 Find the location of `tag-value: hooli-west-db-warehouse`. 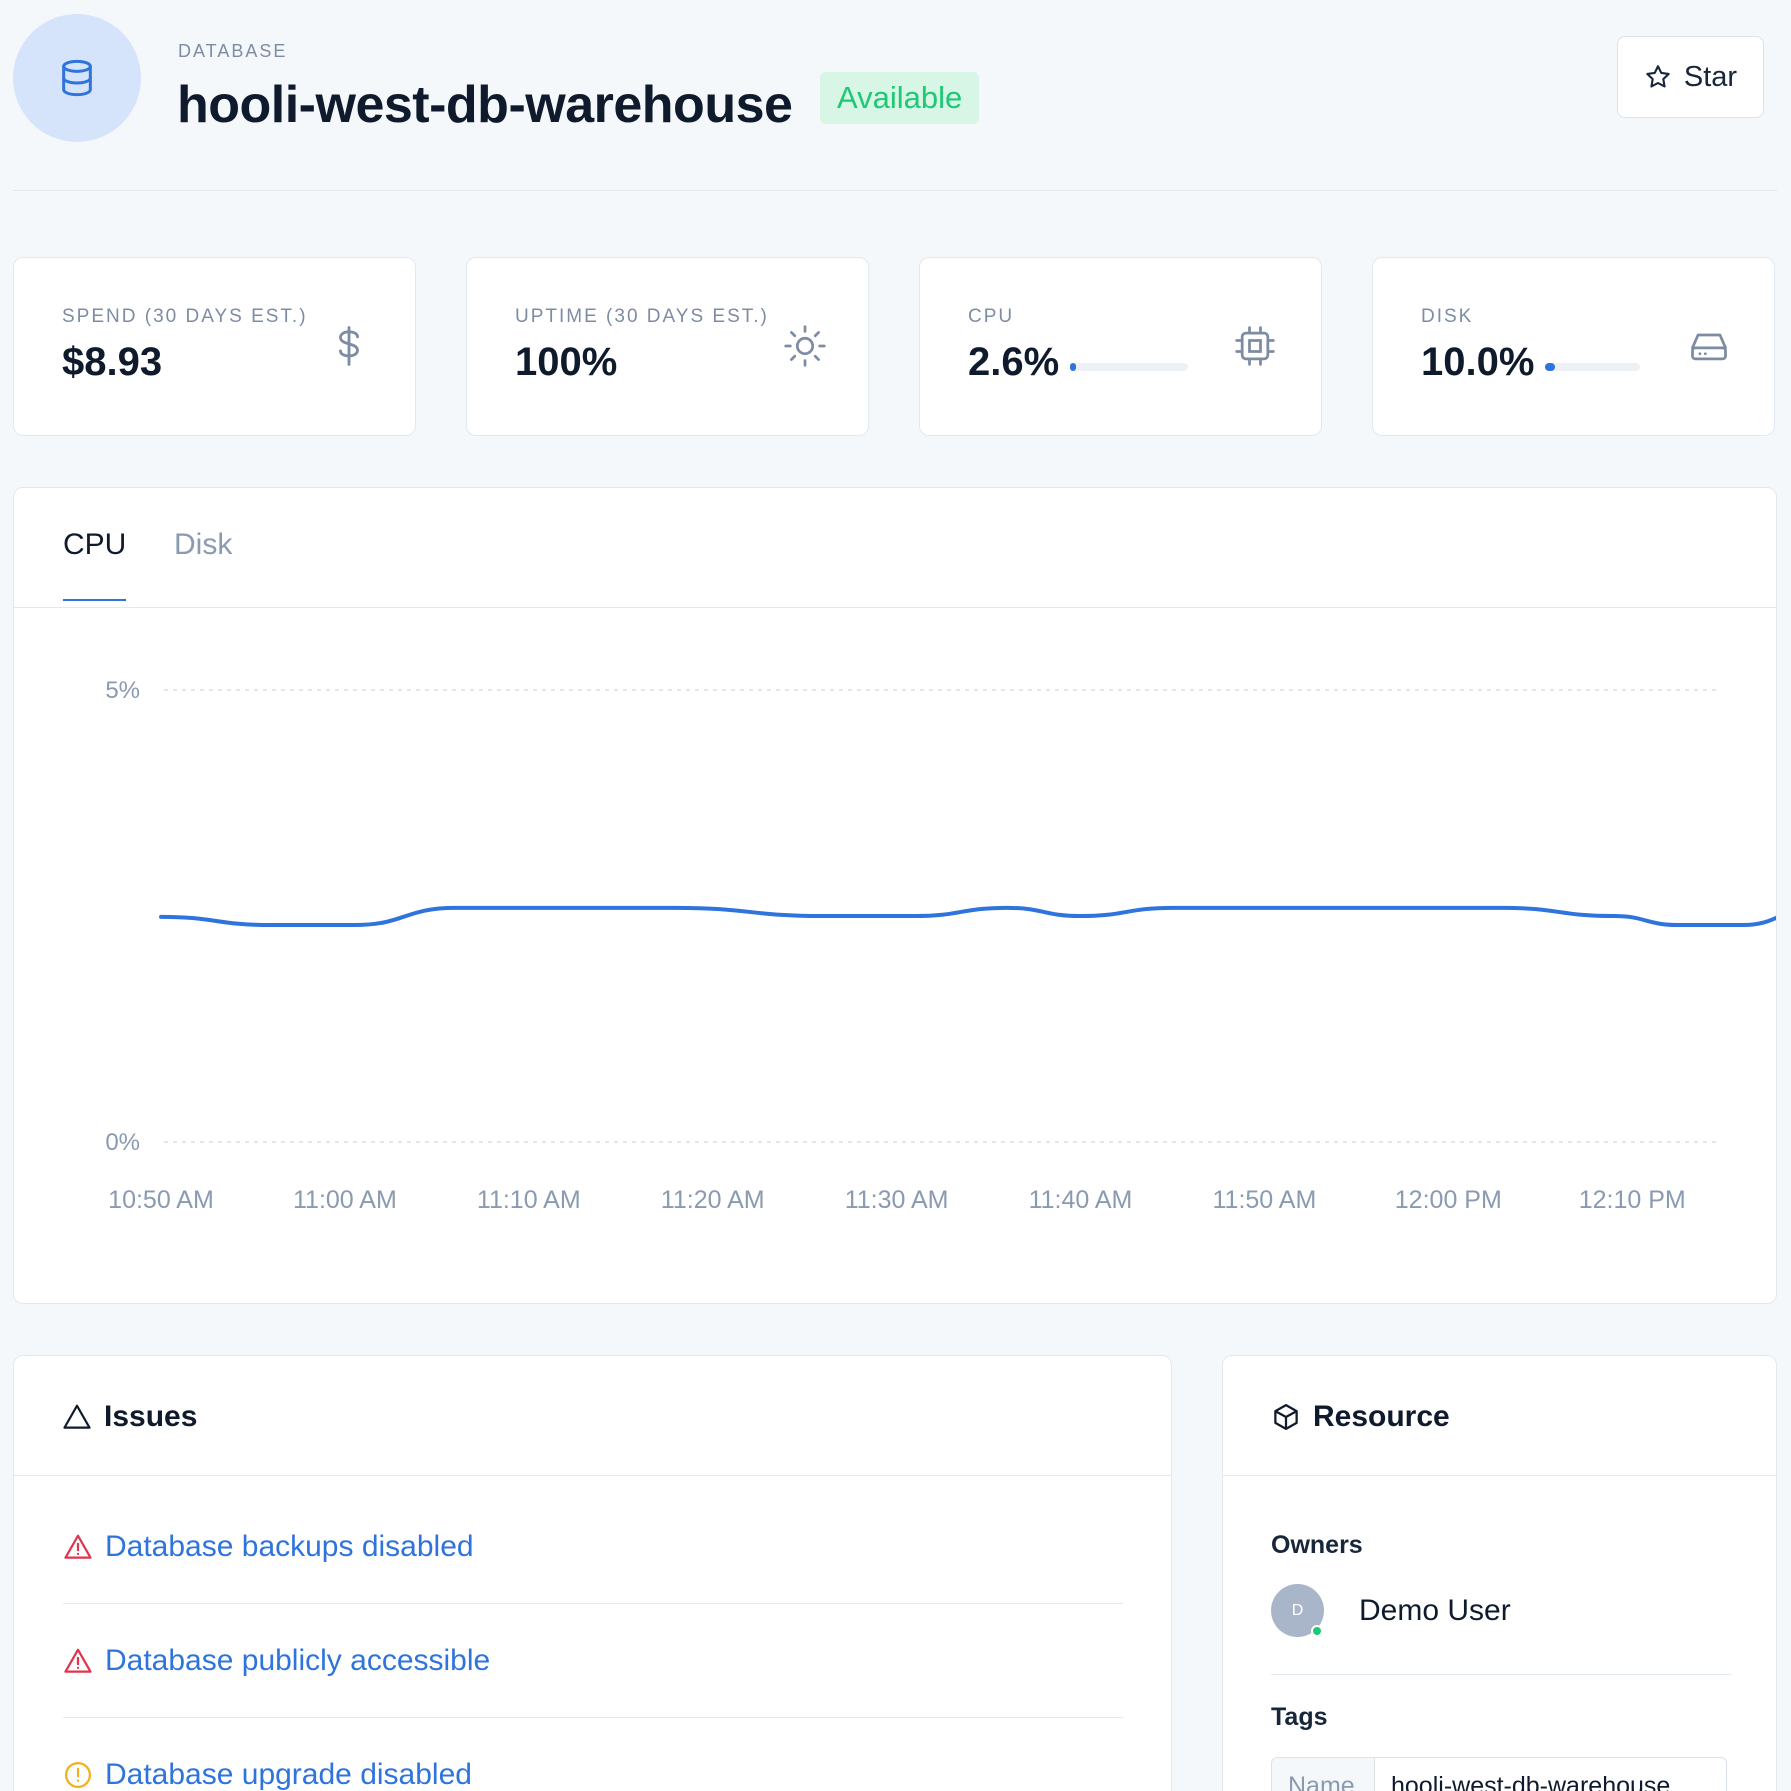

tag-value: hooli-west-db-warehouse is located at coordinates (1531, 1781).